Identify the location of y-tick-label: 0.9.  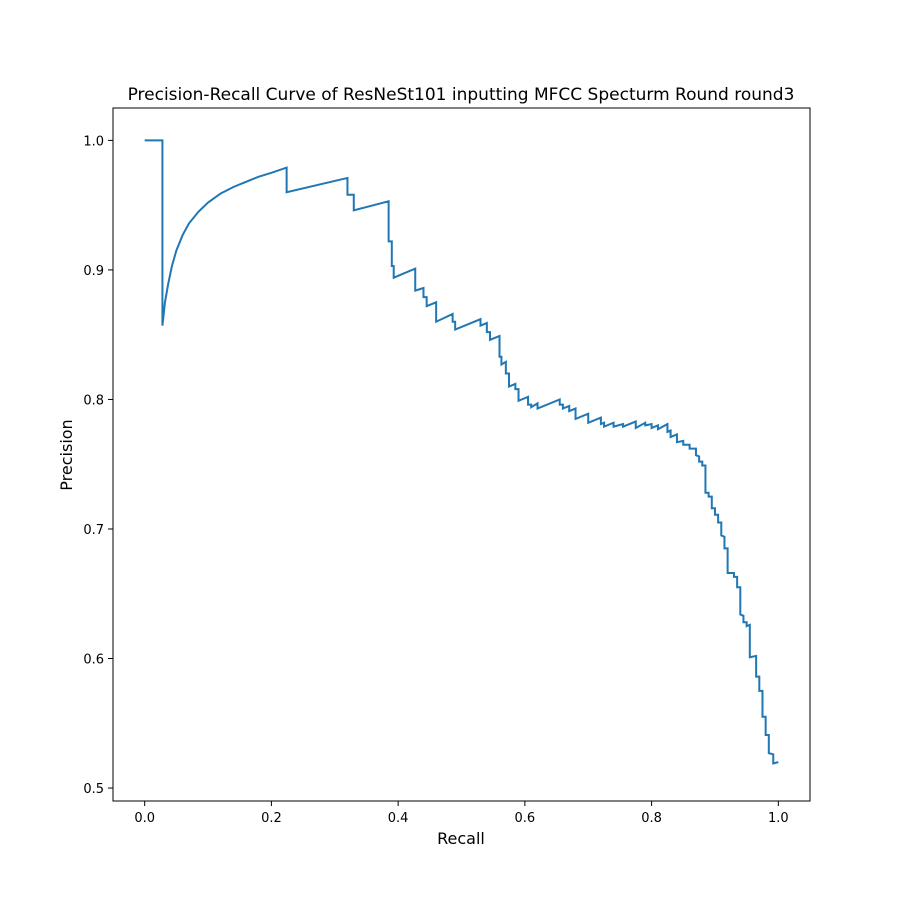
(93, 271).